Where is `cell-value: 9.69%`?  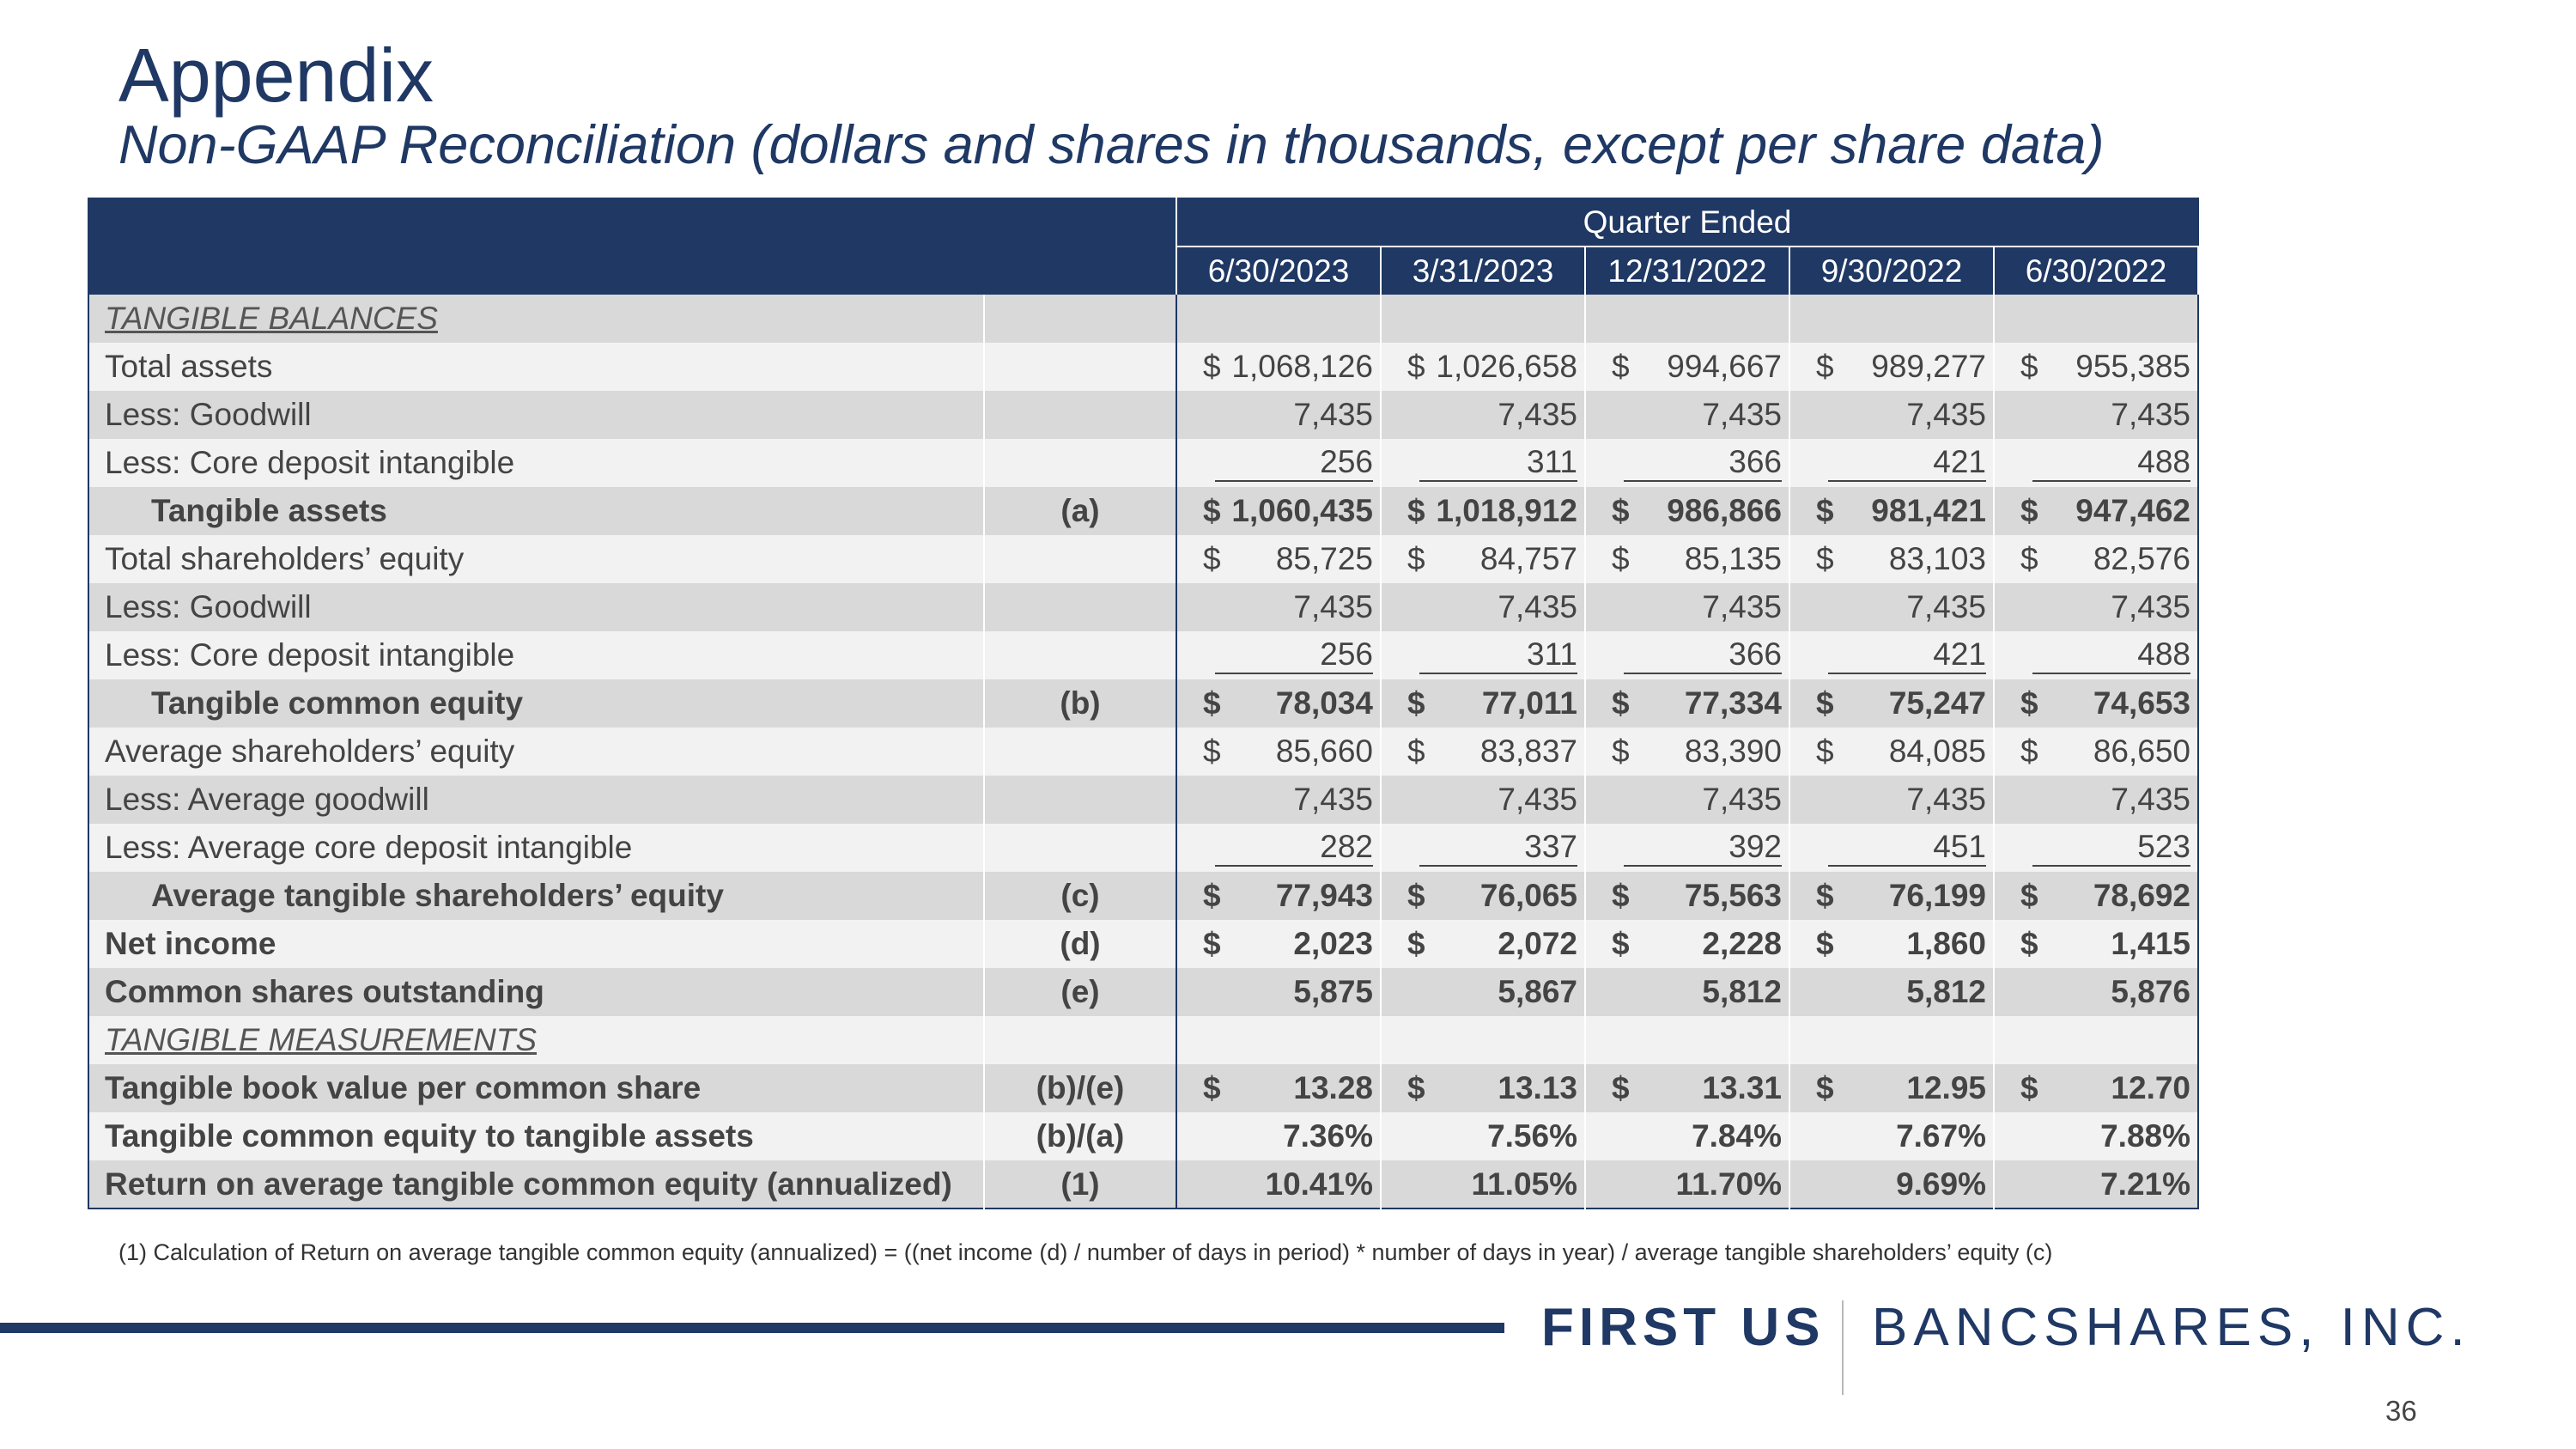 cell-value: 9.69% is located at coordinates (1941, 1184).